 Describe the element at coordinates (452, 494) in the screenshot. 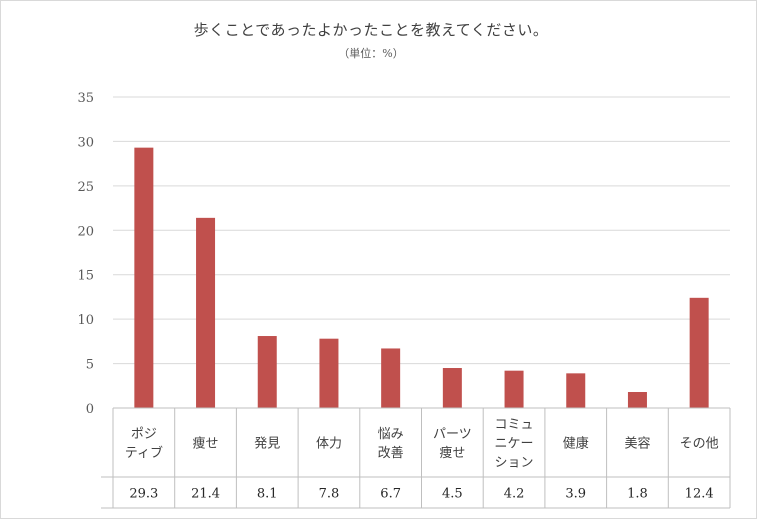

I see `data-table-value: 4.5` at that location.